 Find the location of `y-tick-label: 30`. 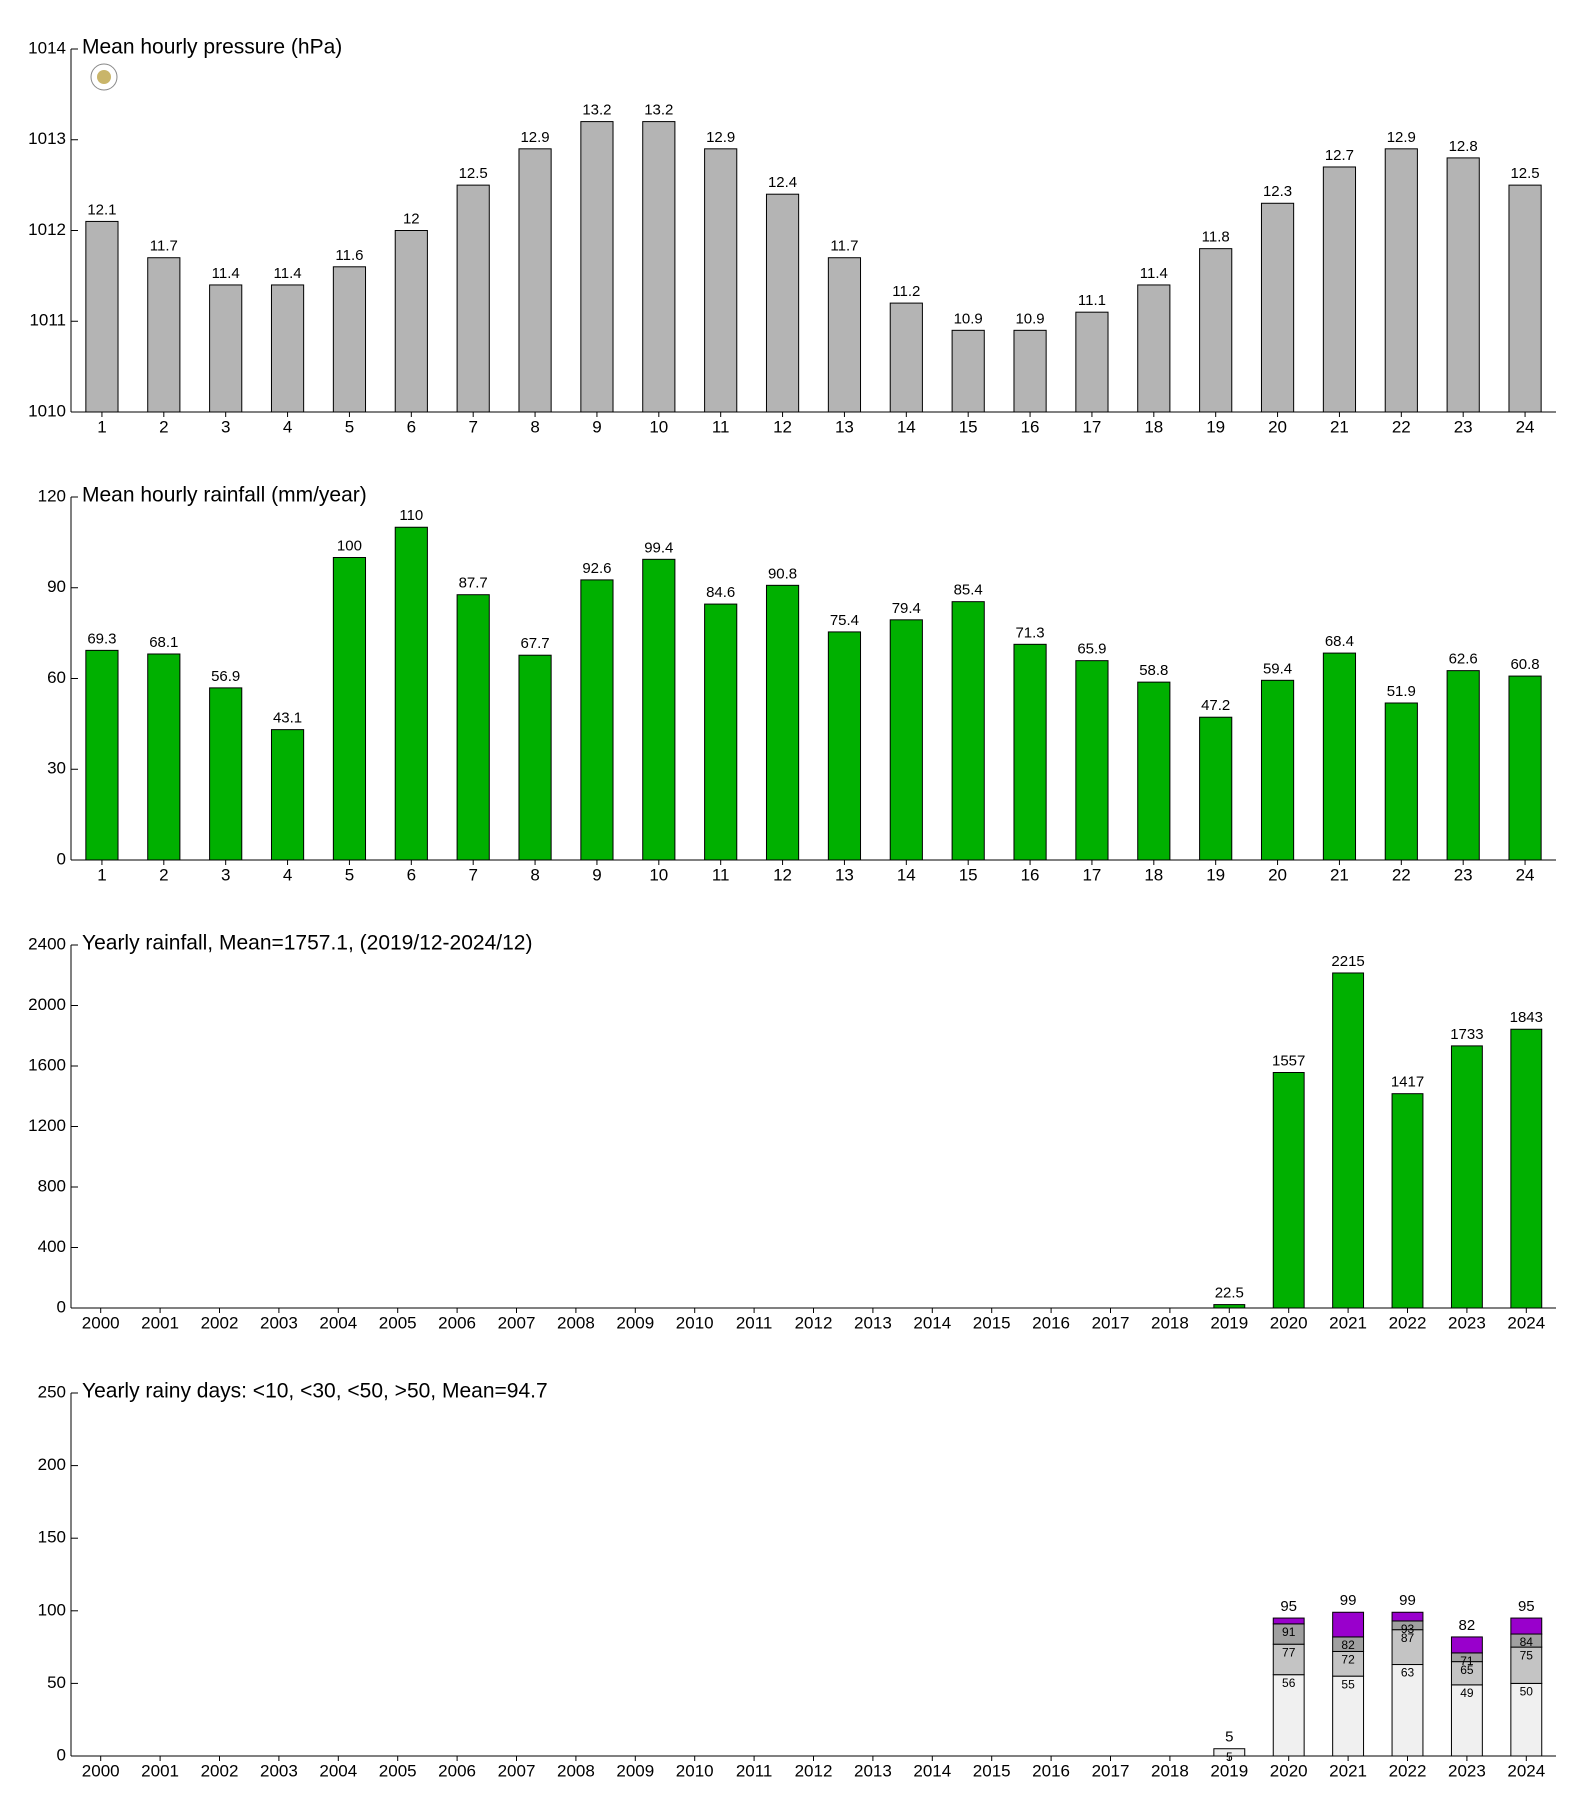

y-tick-label: 30 is located at coordinates (56, 768).